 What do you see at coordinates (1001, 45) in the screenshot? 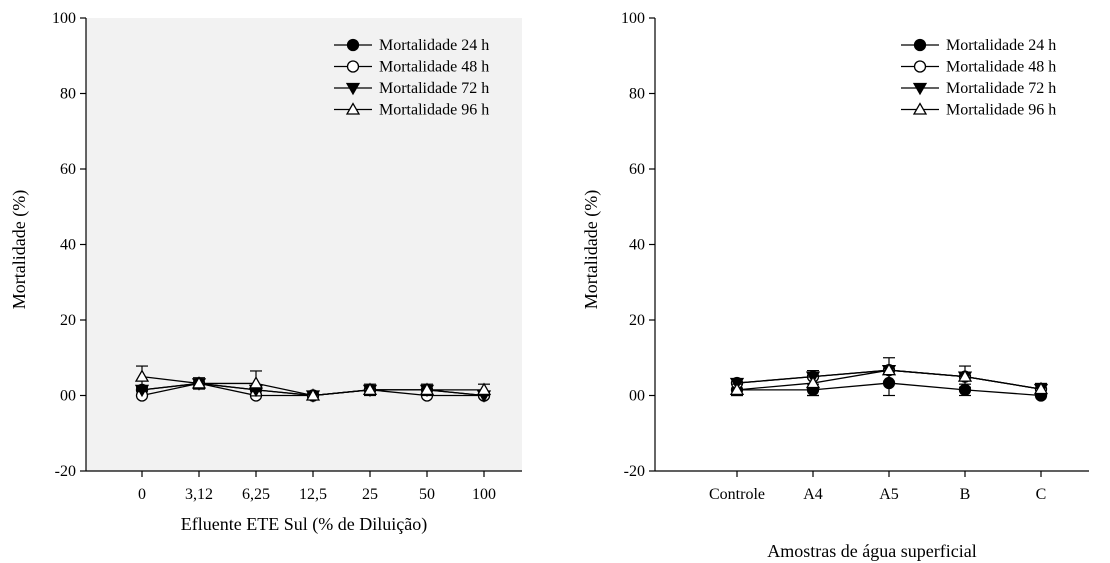
I see `chart-2-legend-label: Mortalidade 24 h` at bounding box center [1001, 45].